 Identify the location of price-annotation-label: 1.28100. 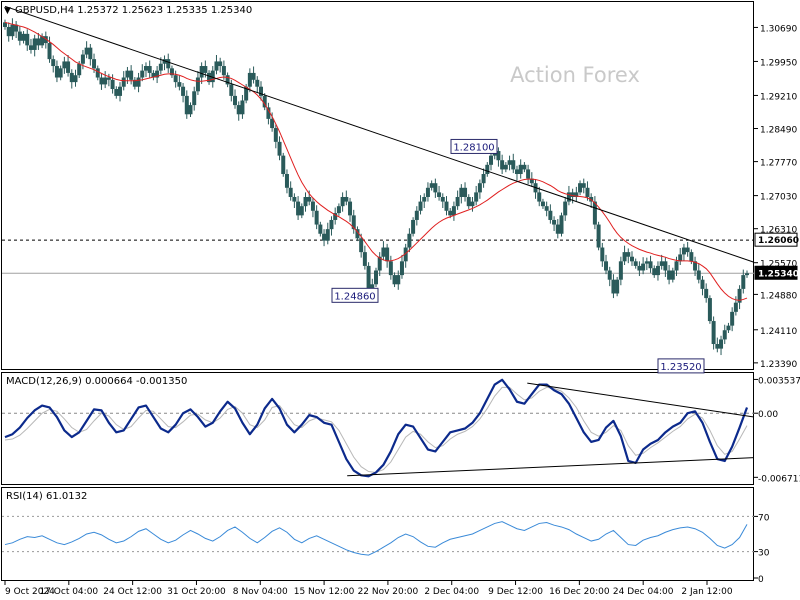
(473, 147).